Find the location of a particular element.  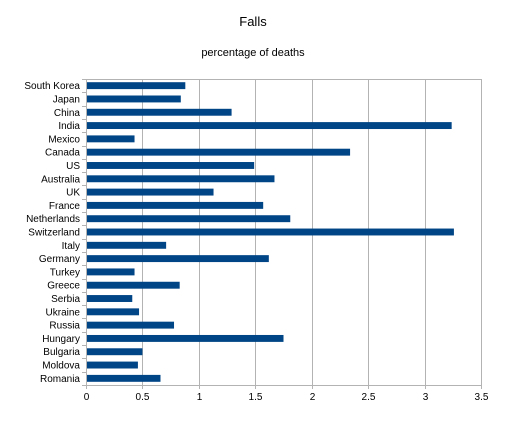

category-label: Mexico is located at coordinates (64, 139).